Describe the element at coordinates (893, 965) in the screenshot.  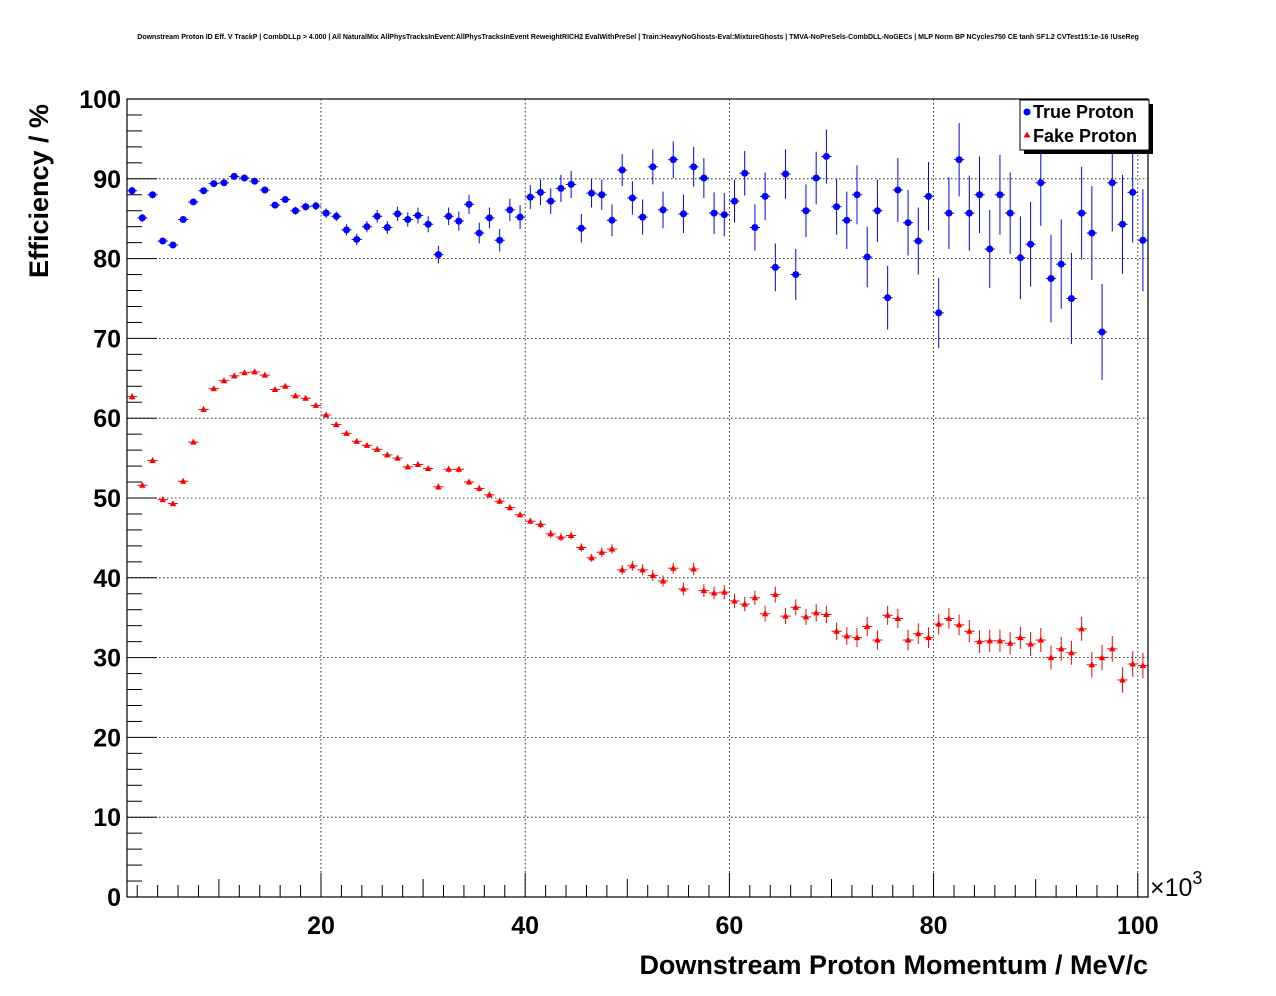
I see `x-axis-label: Downstream Proton Momentum / MeV/c` at that location.